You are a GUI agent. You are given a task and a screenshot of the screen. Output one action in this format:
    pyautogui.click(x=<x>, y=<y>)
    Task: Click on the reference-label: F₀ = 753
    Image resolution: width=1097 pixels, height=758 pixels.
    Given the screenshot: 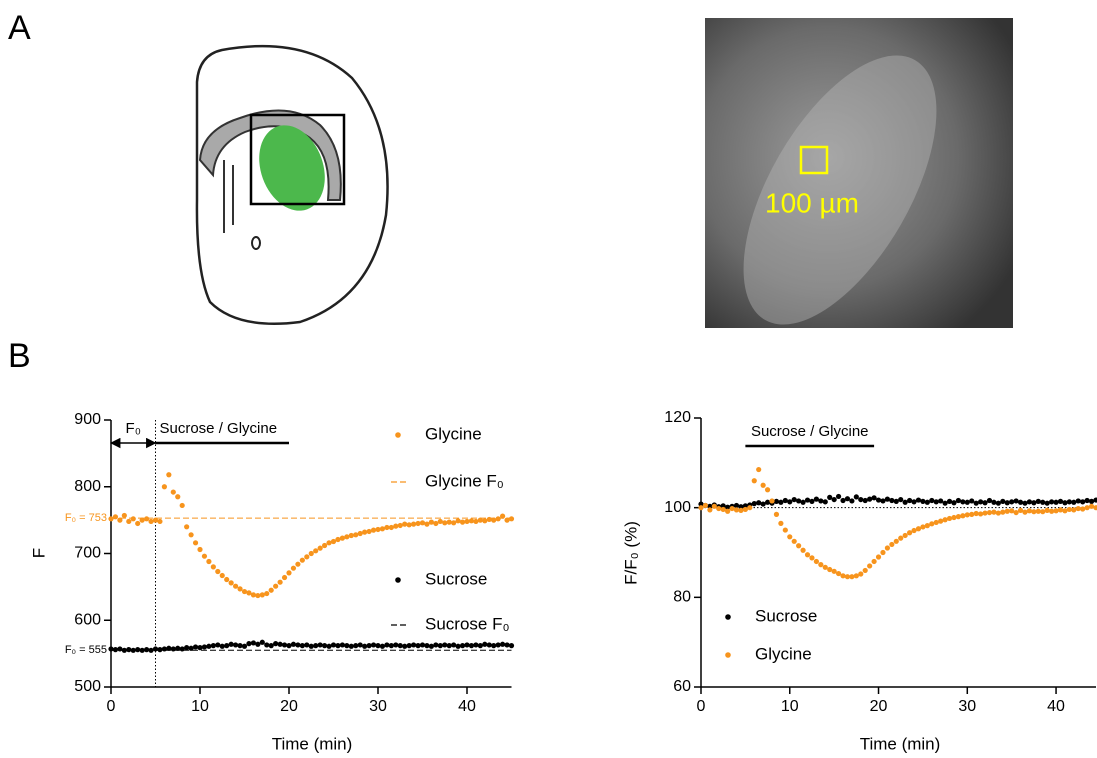 What is the action you would take?
    pyautogui.click(x=86, y=518)
    